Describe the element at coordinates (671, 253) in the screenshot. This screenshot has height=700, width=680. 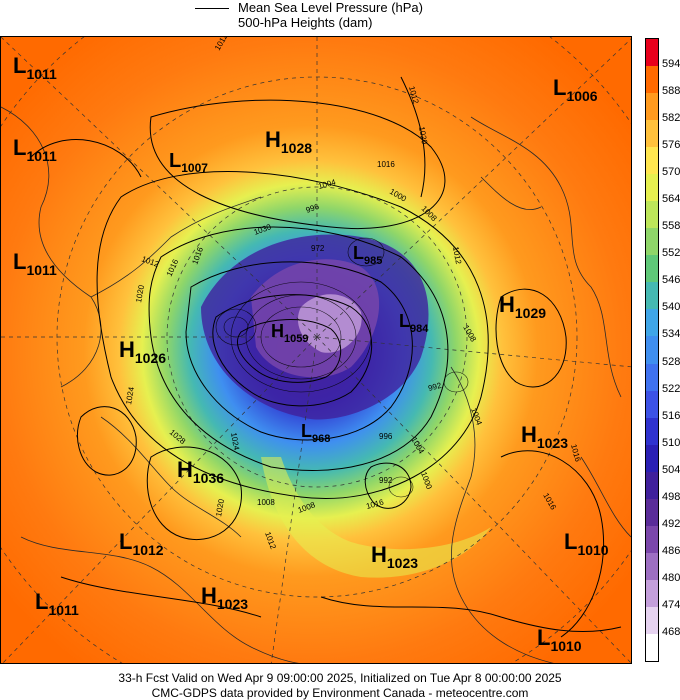
I see `colorbar-level-label: 552` at that location.